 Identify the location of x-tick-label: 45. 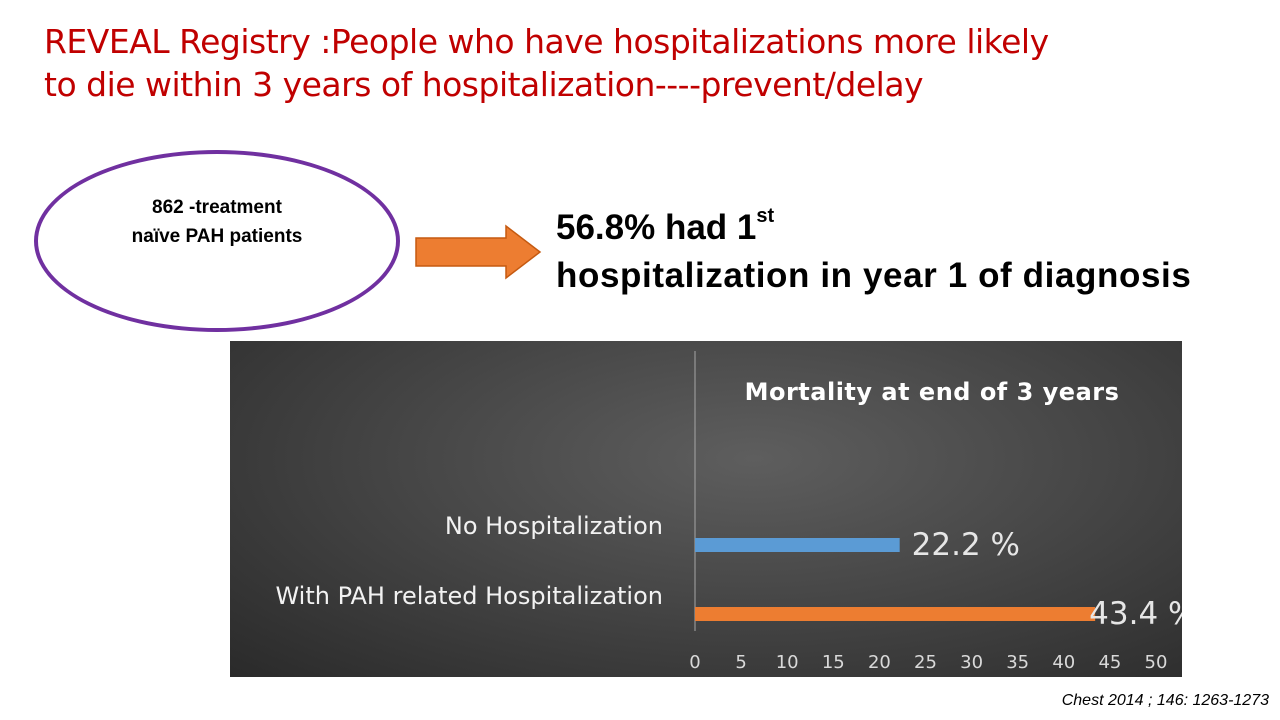
(1109, 662).